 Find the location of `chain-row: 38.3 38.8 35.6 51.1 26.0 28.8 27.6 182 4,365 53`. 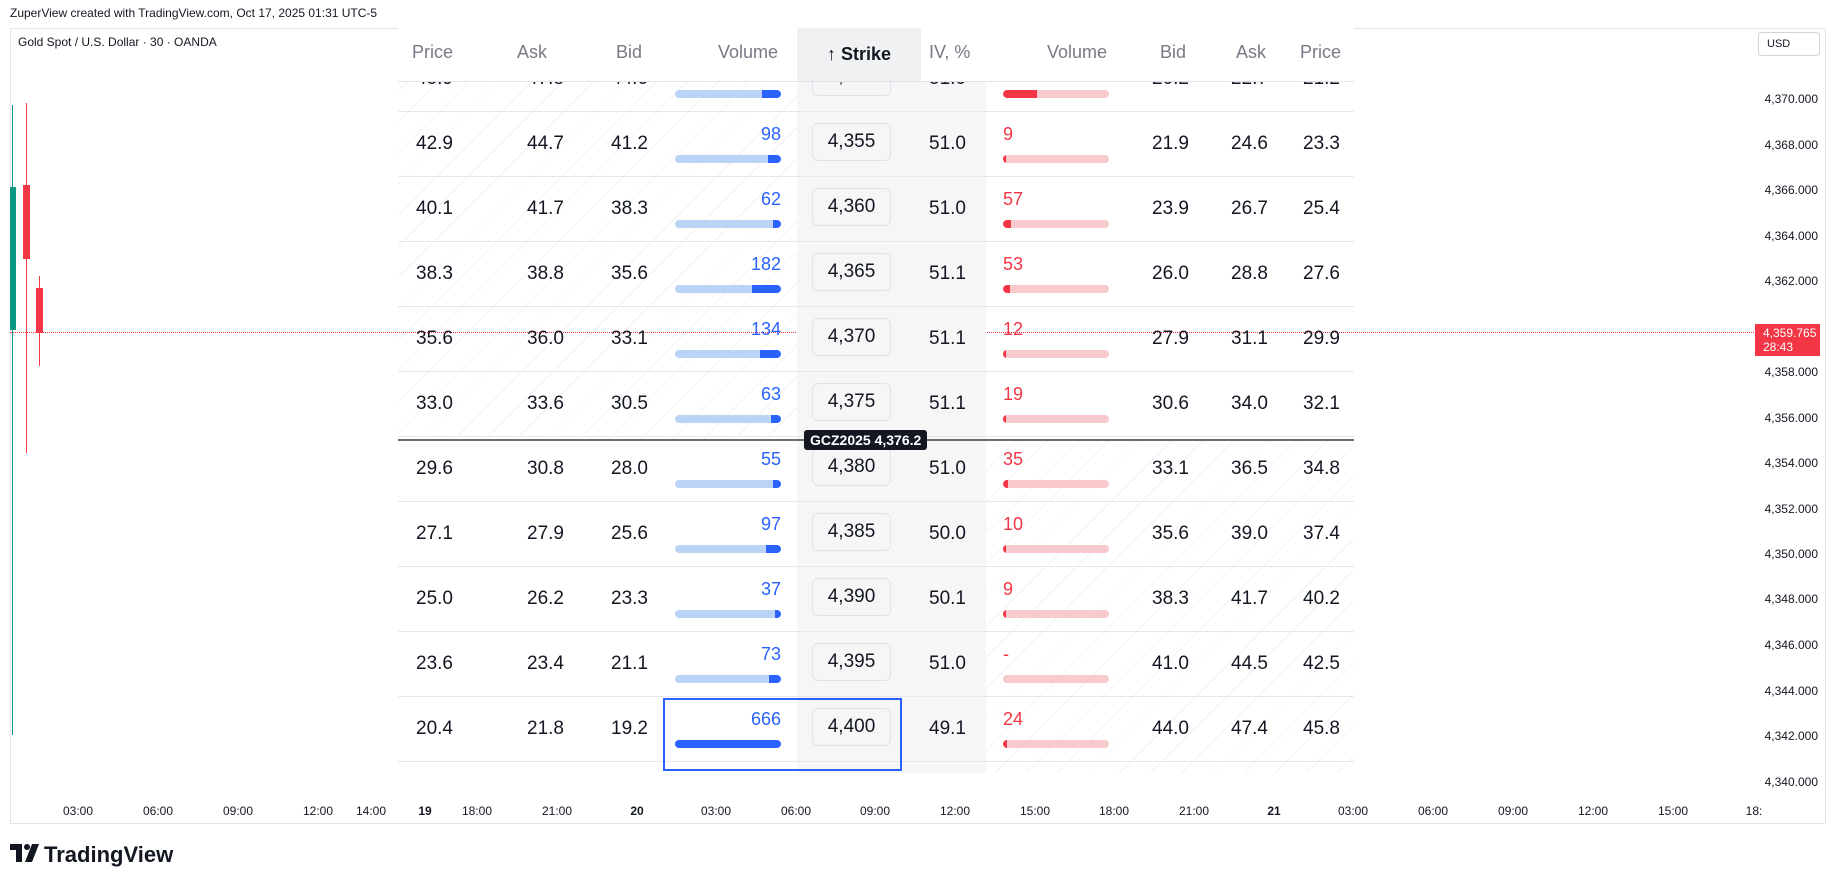

chain-row: 38.3 38.8 35.6 51.1 26.0 28.8 27.6 182 4,365 53 is located at coordinates (876, 274).